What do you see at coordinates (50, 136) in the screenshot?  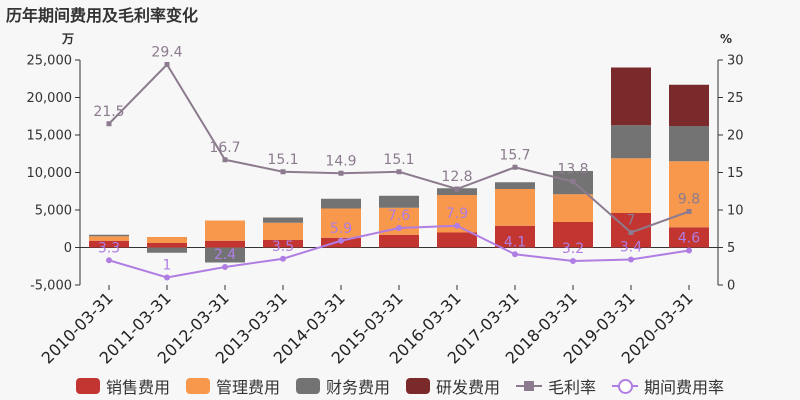 I see `left-tick-label: 15,000` at bounding box center [50, 136].